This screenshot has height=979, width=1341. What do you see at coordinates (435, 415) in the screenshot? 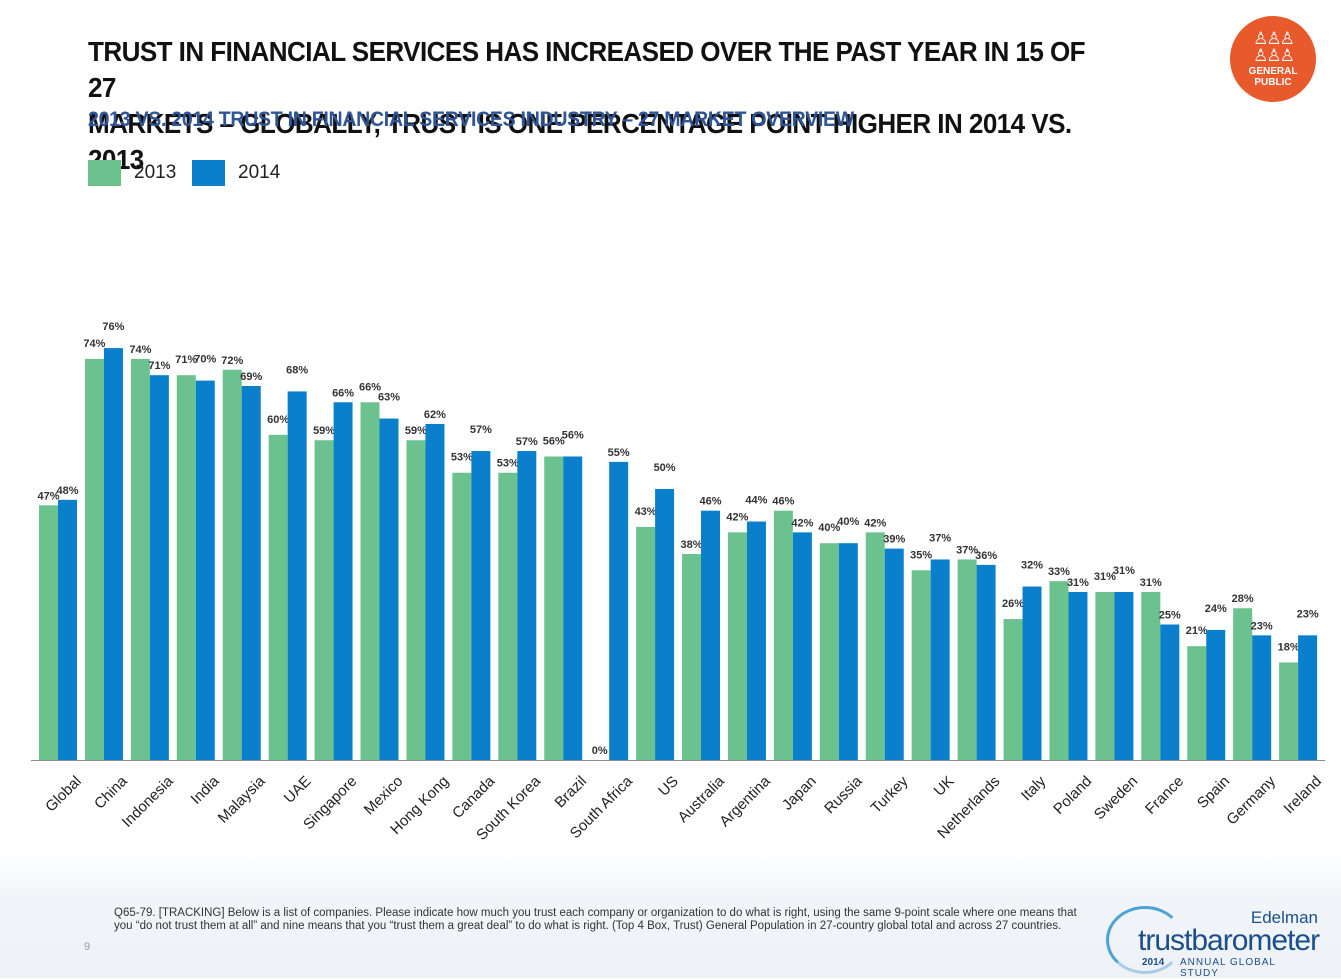
I see `data-label-hong-kong-2014: 62%` at bounding box center [435, 415].